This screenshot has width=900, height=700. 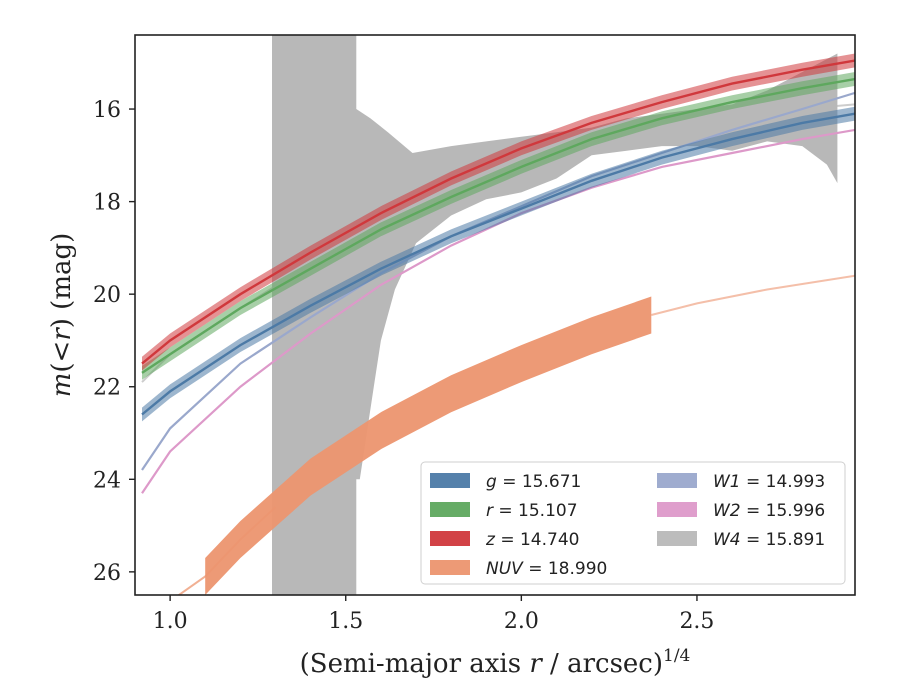 What do you see at coordinates (450, 567) in the screenshot?
I see `legend-swatch-nuv` at bounding box center [450, 567].